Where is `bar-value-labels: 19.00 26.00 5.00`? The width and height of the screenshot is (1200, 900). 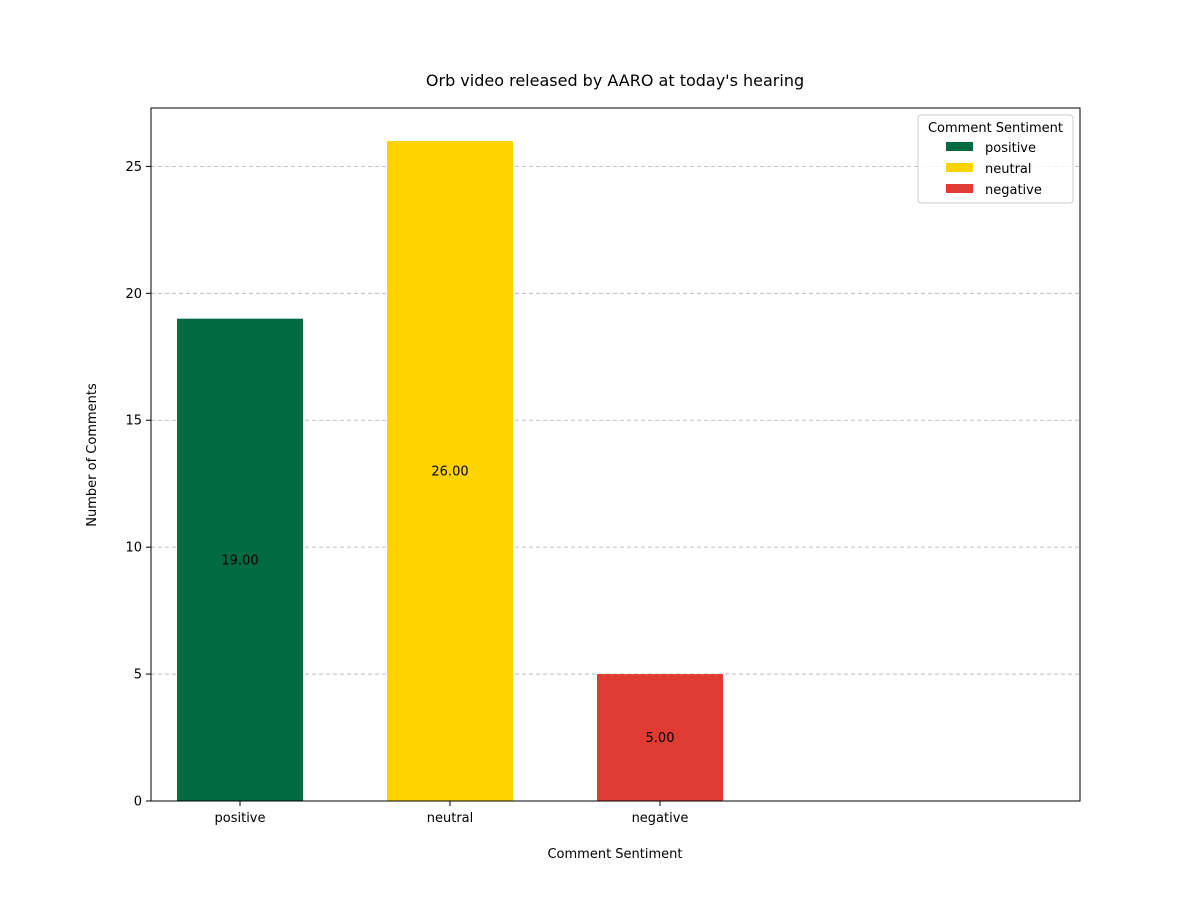 bar-value-labels: 19.00 26.00 5.00 is located at coordinates (447, 606).